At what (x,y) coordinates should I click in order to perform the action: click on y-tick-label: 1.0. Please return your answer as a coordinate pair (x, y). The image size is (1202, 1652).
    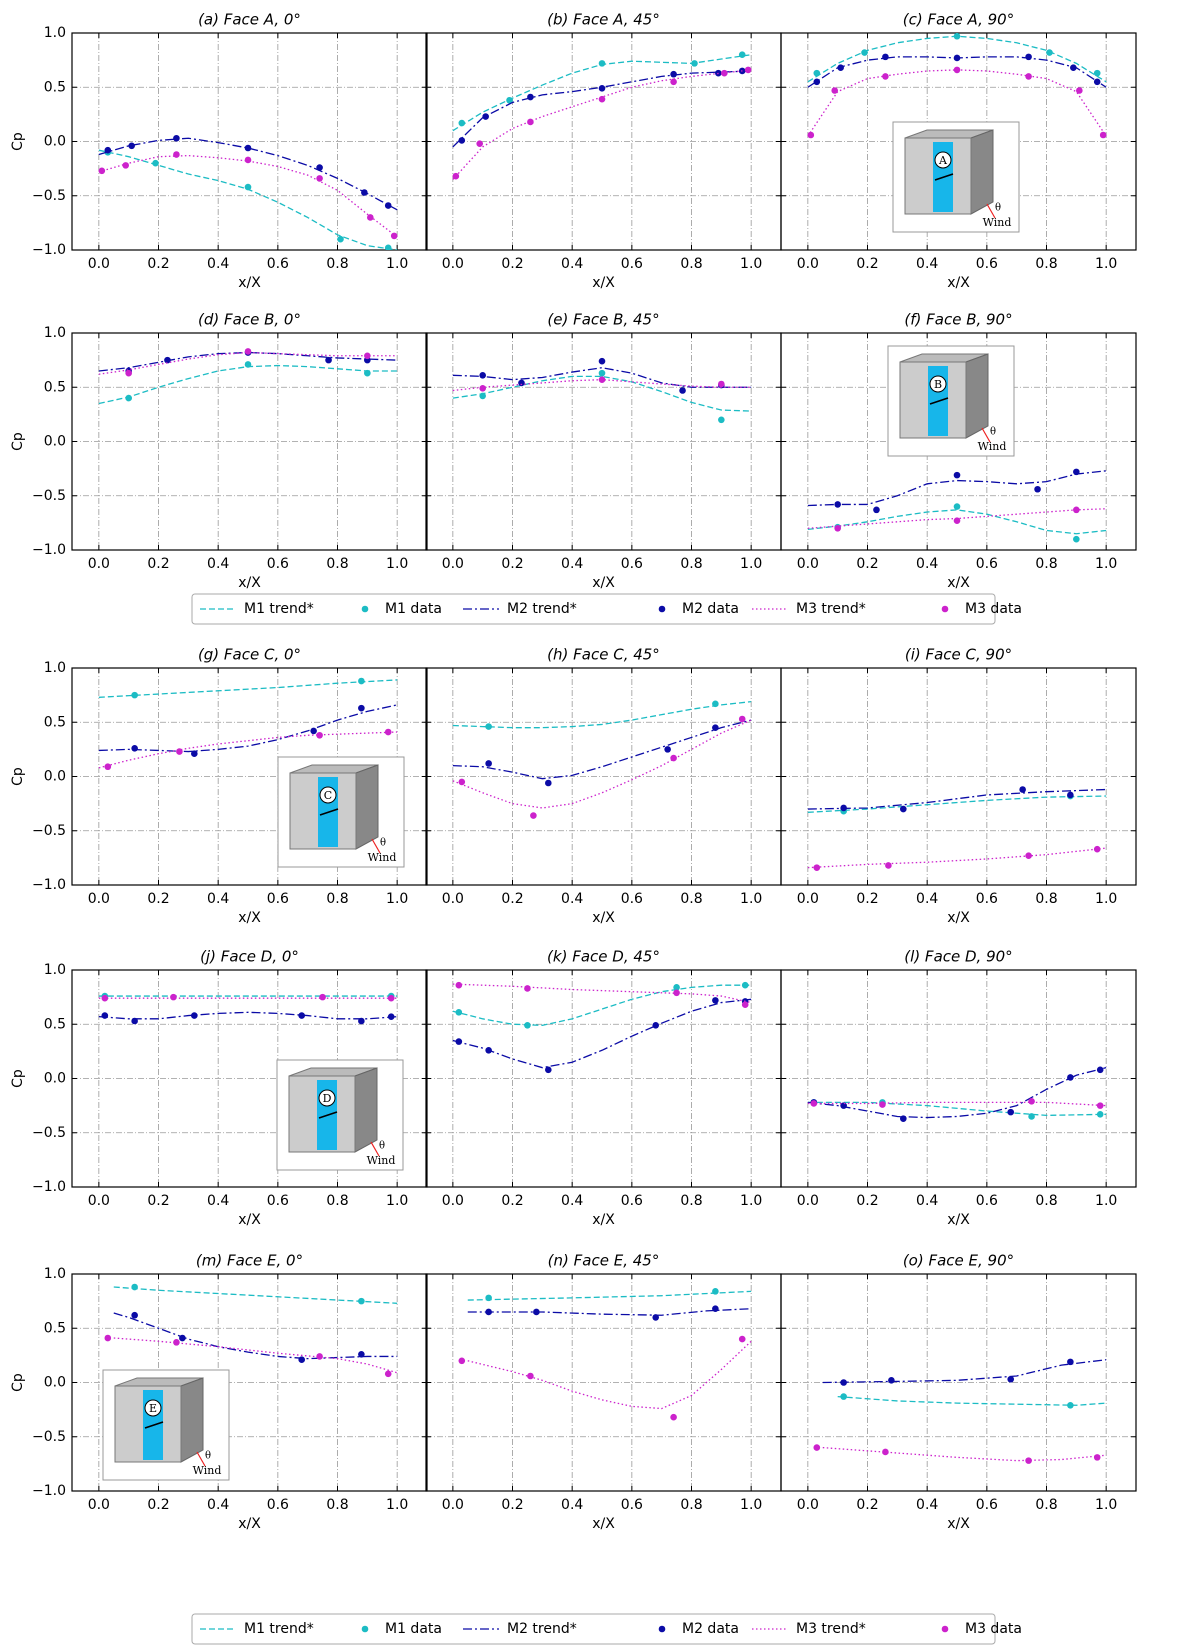
    Looking at the image, I should click on (55, 333).